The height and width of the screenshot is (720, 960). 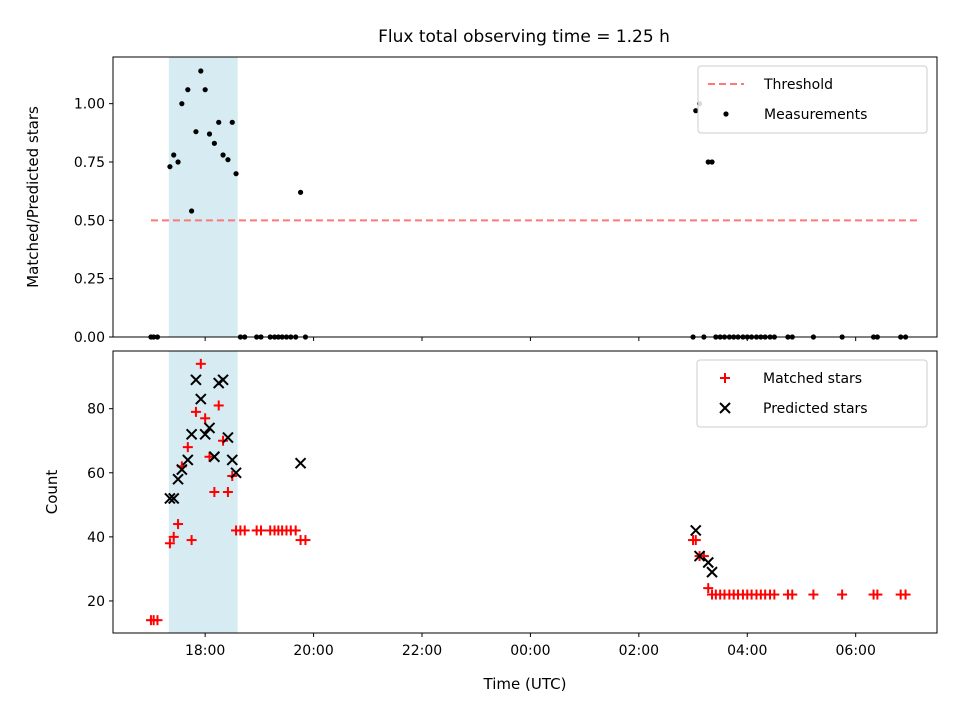 I want to click on x-tick-label: 02:00, so click(x=639, y=651).